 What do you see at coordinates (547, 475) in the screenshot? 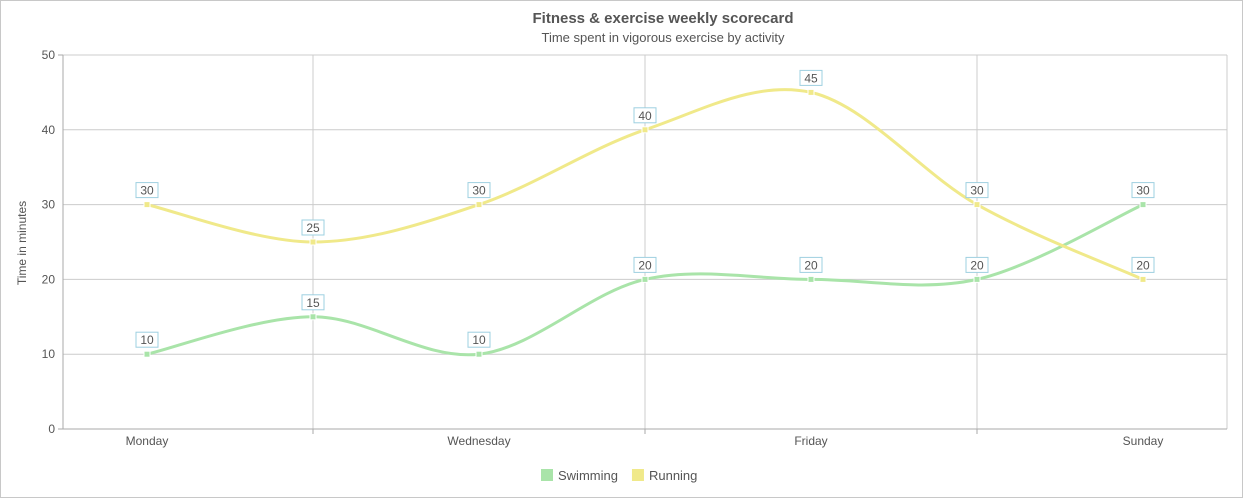
I see `legend-swatch-swimming` at bounding box center [547, 475].